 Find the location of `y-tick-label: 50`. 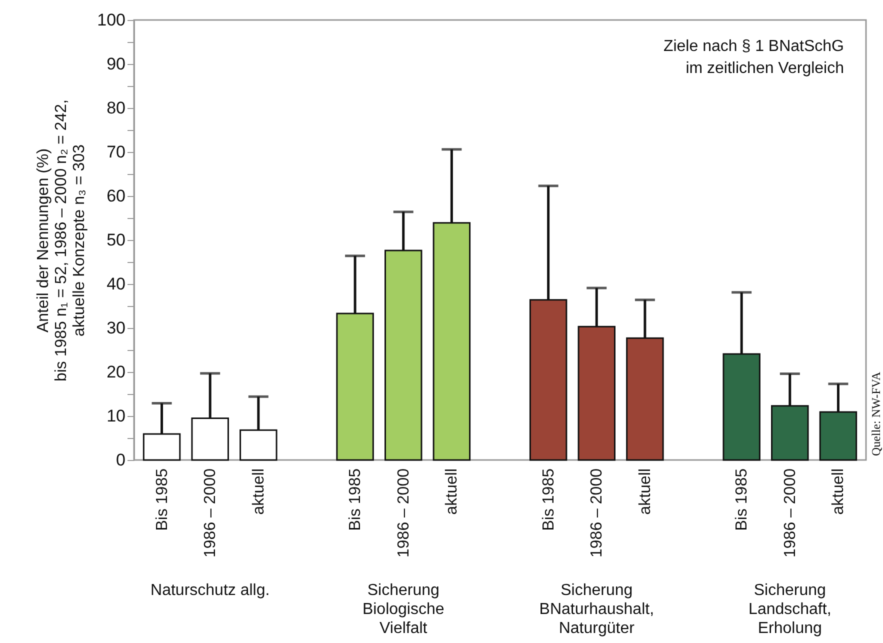

y-tick-label: 50 is located at coordinates (116, 240).